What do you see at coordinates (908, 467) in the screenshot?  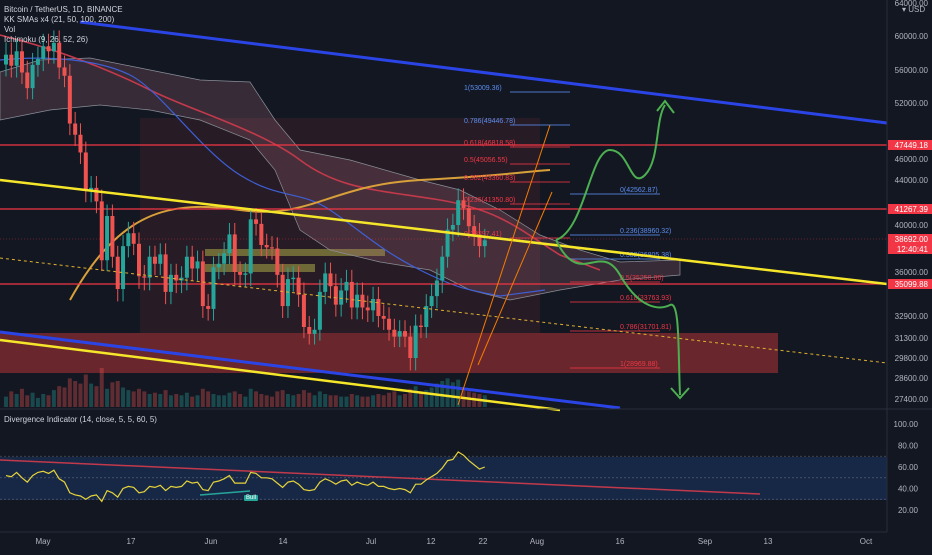 I see `osc-axis-label: 60.00` at bounding box center [908, 467].